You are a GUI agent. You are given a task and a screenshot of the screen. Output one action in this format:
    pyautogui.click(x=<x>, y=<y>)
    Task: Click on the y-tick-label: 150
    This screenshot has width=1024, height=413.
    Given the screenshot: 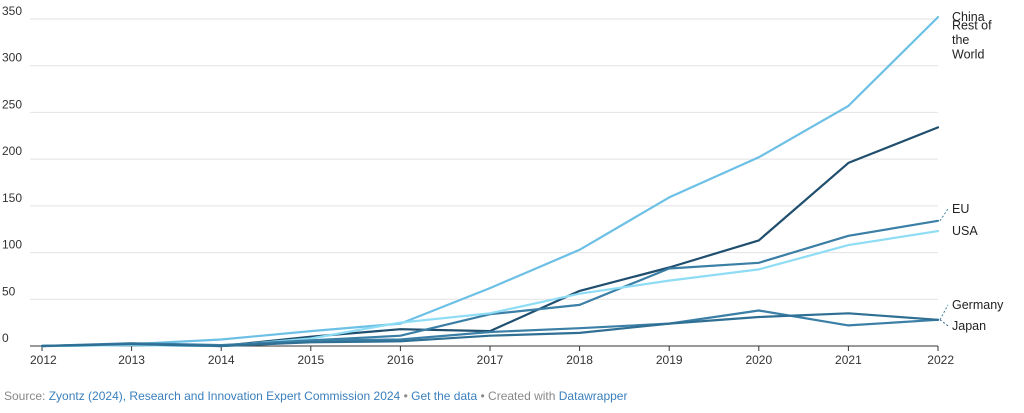 What is the action you would take?
    pyautogui.click(x=12, y=198)
    